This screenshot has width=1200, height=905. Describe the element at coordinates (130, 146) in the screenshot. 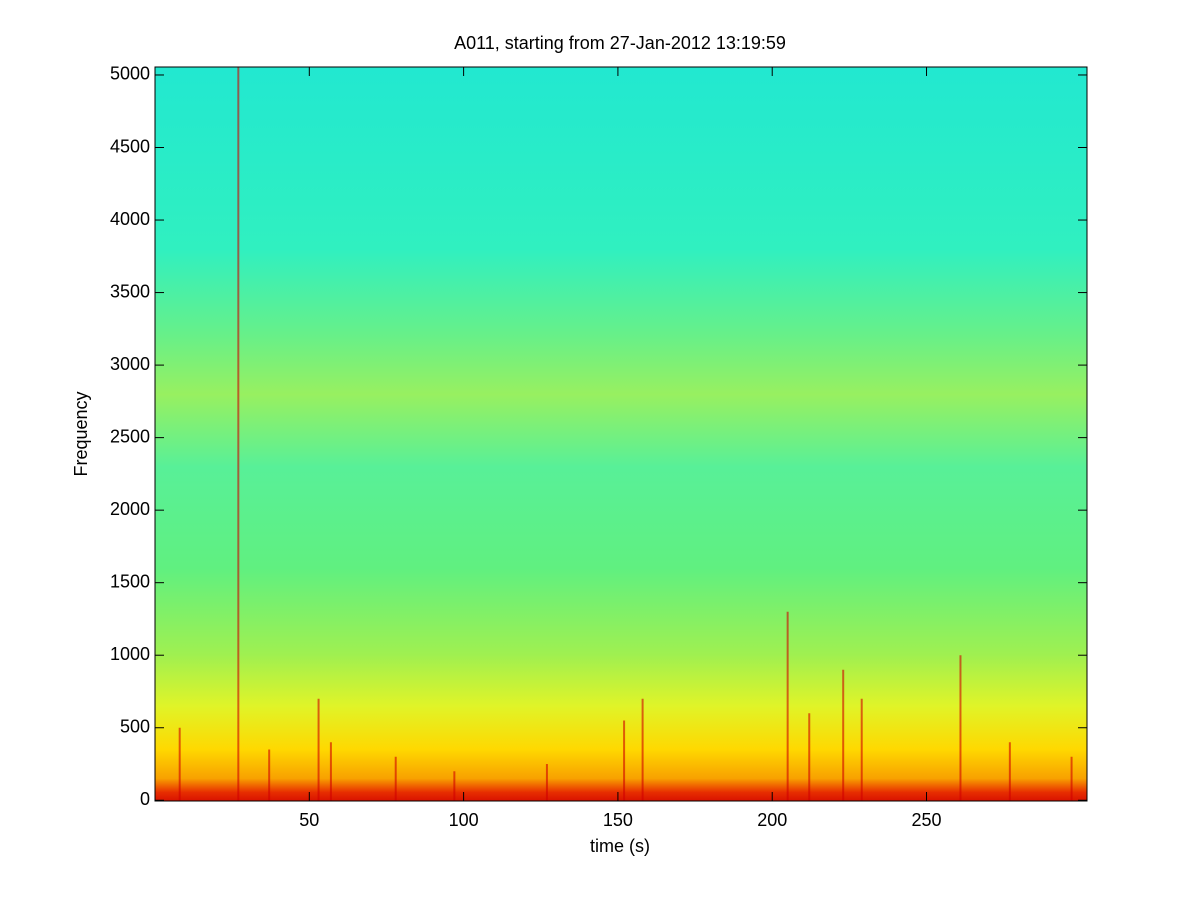

I see `y-tick-label: 4500` at that location.